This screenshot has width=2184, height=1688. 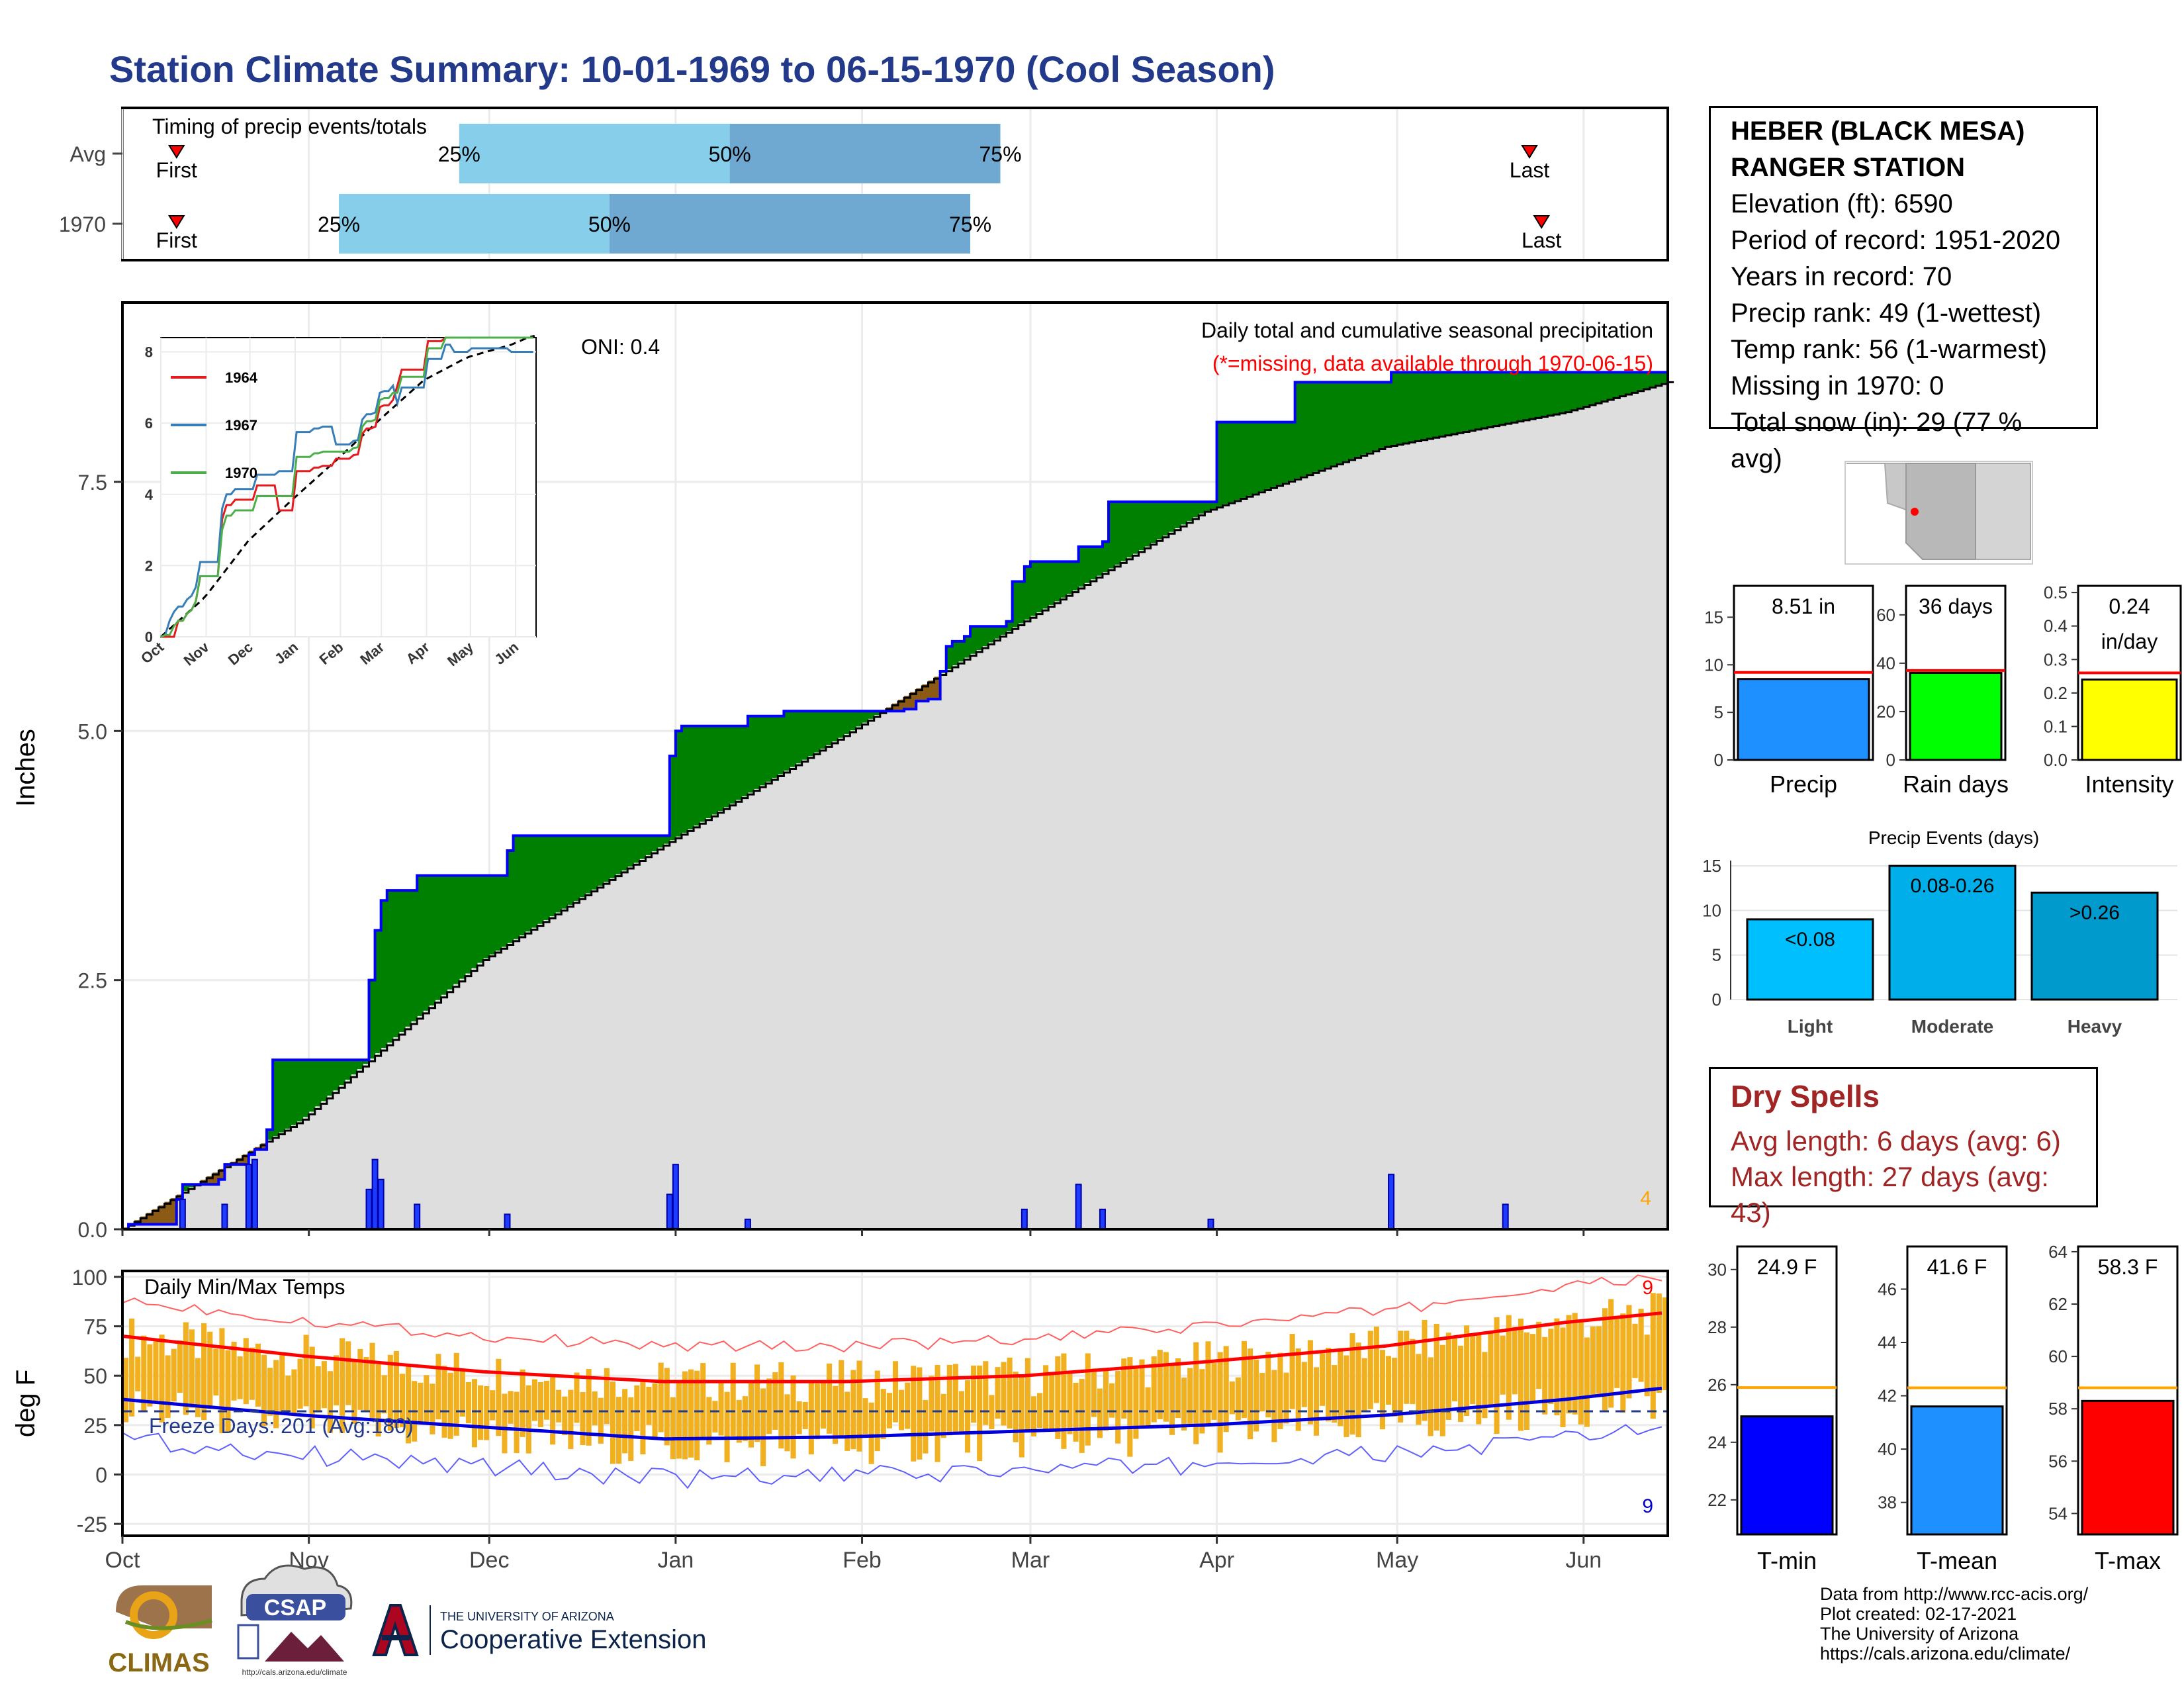 I want to click on summary-tick-label: 0.4, so click(x=2056, y=626).